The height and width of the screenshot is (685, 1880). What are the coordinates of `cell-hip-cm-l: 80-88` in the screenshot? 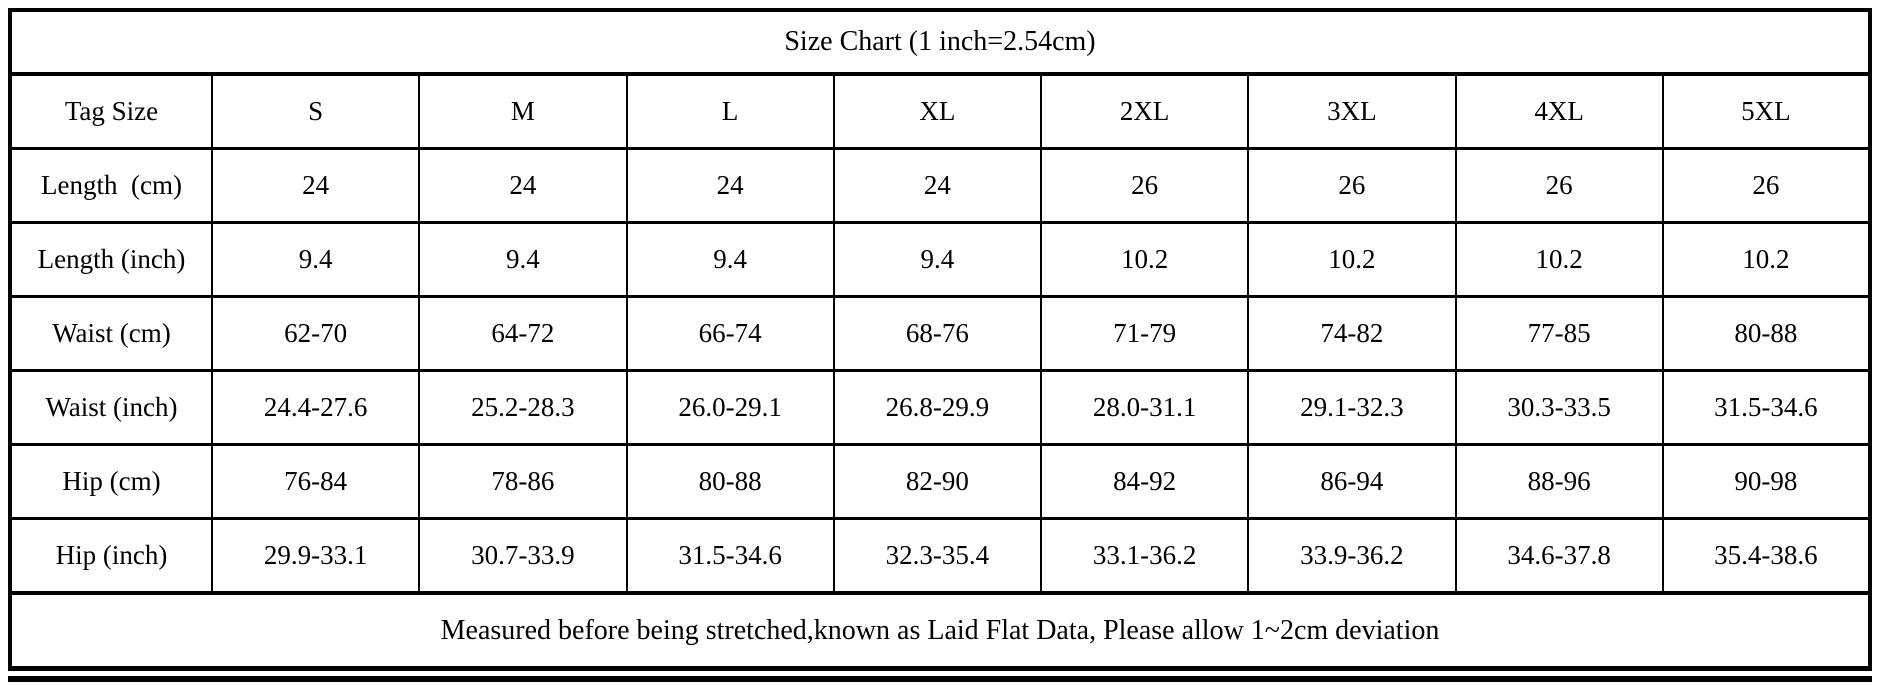 It's located at (730, 481).